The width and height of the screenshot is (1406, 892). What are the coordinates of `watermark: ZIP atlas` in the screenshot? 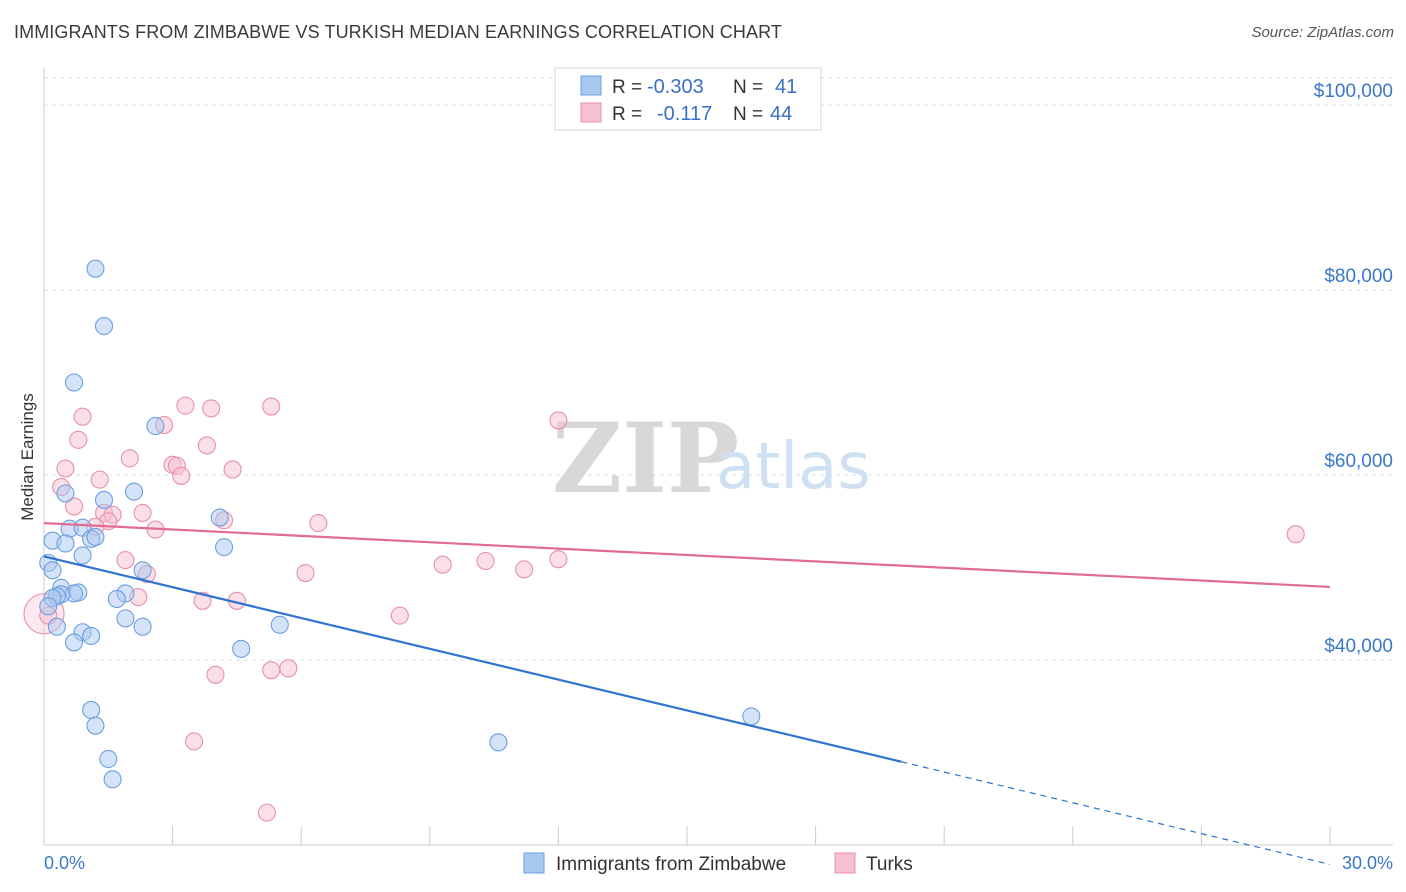 It's located at (711, 458).